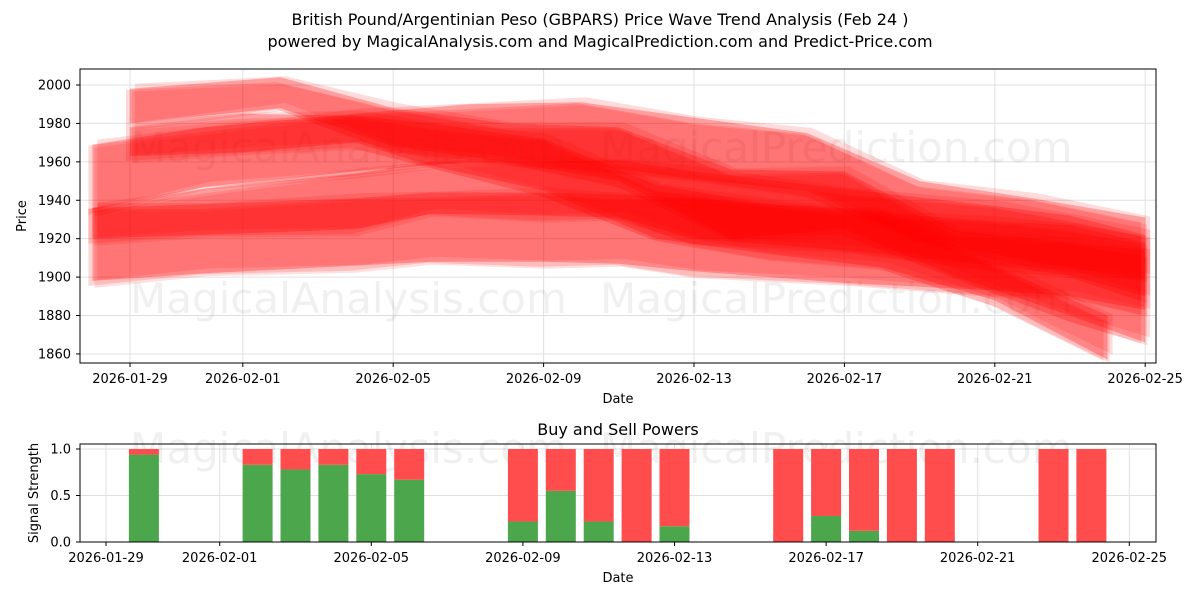 This screenshot has height=600, width=1200. Describe the element at coordinates (59, 220) in the screenshot. I see `main-y-axis: 1860 1880 1900 1920 1940 1960 1980 2000` at that location.